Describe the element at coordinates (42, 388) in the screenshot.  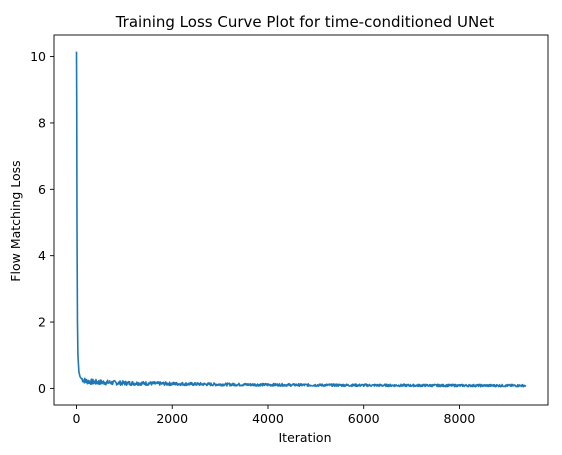
I see `y-tick-label-0: 0` at that location.